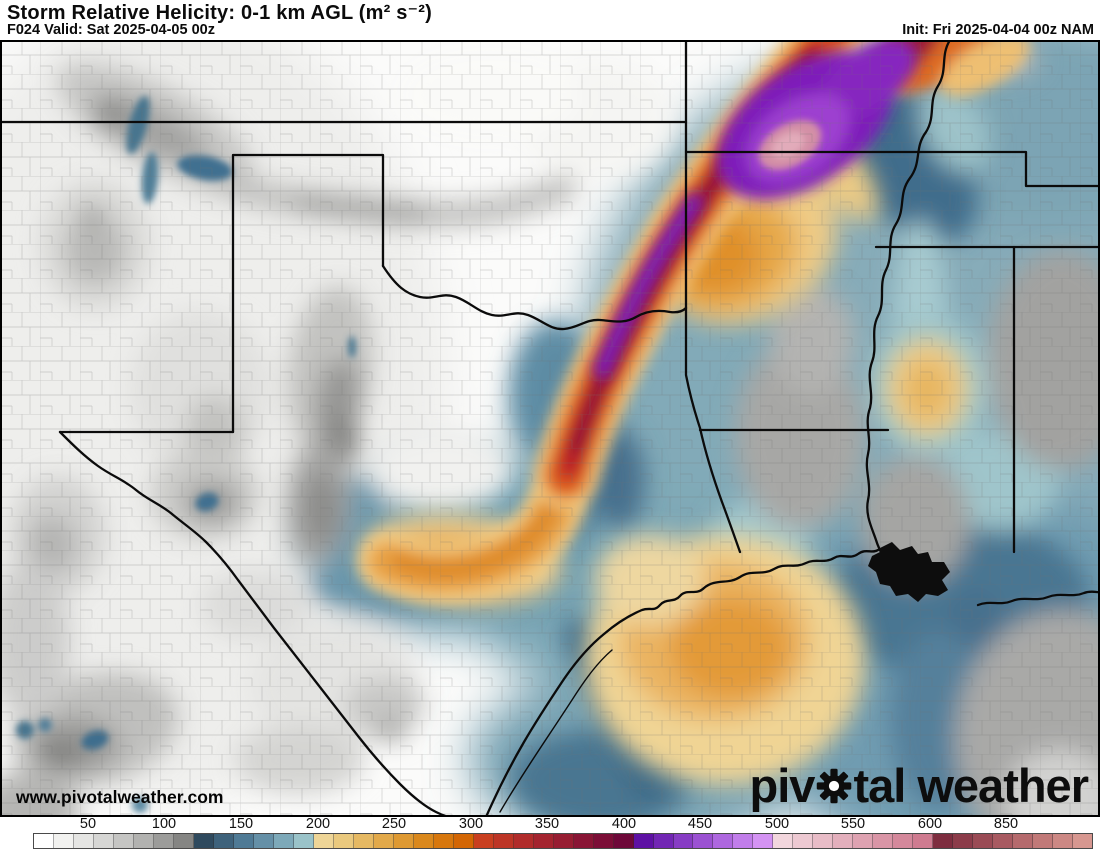  I want to click on colorbar-tick: 150, so click(241, 824).